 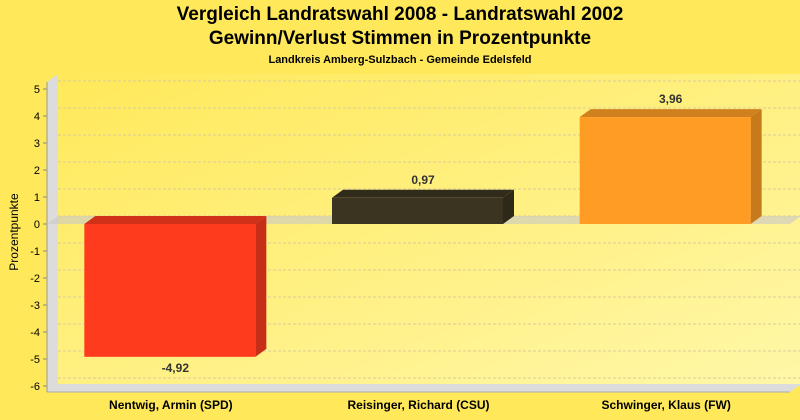 What do you see at coordinates (176, 368) in the screenshot?
I see `data-label: -4,92` at bounding box center [176, 368].